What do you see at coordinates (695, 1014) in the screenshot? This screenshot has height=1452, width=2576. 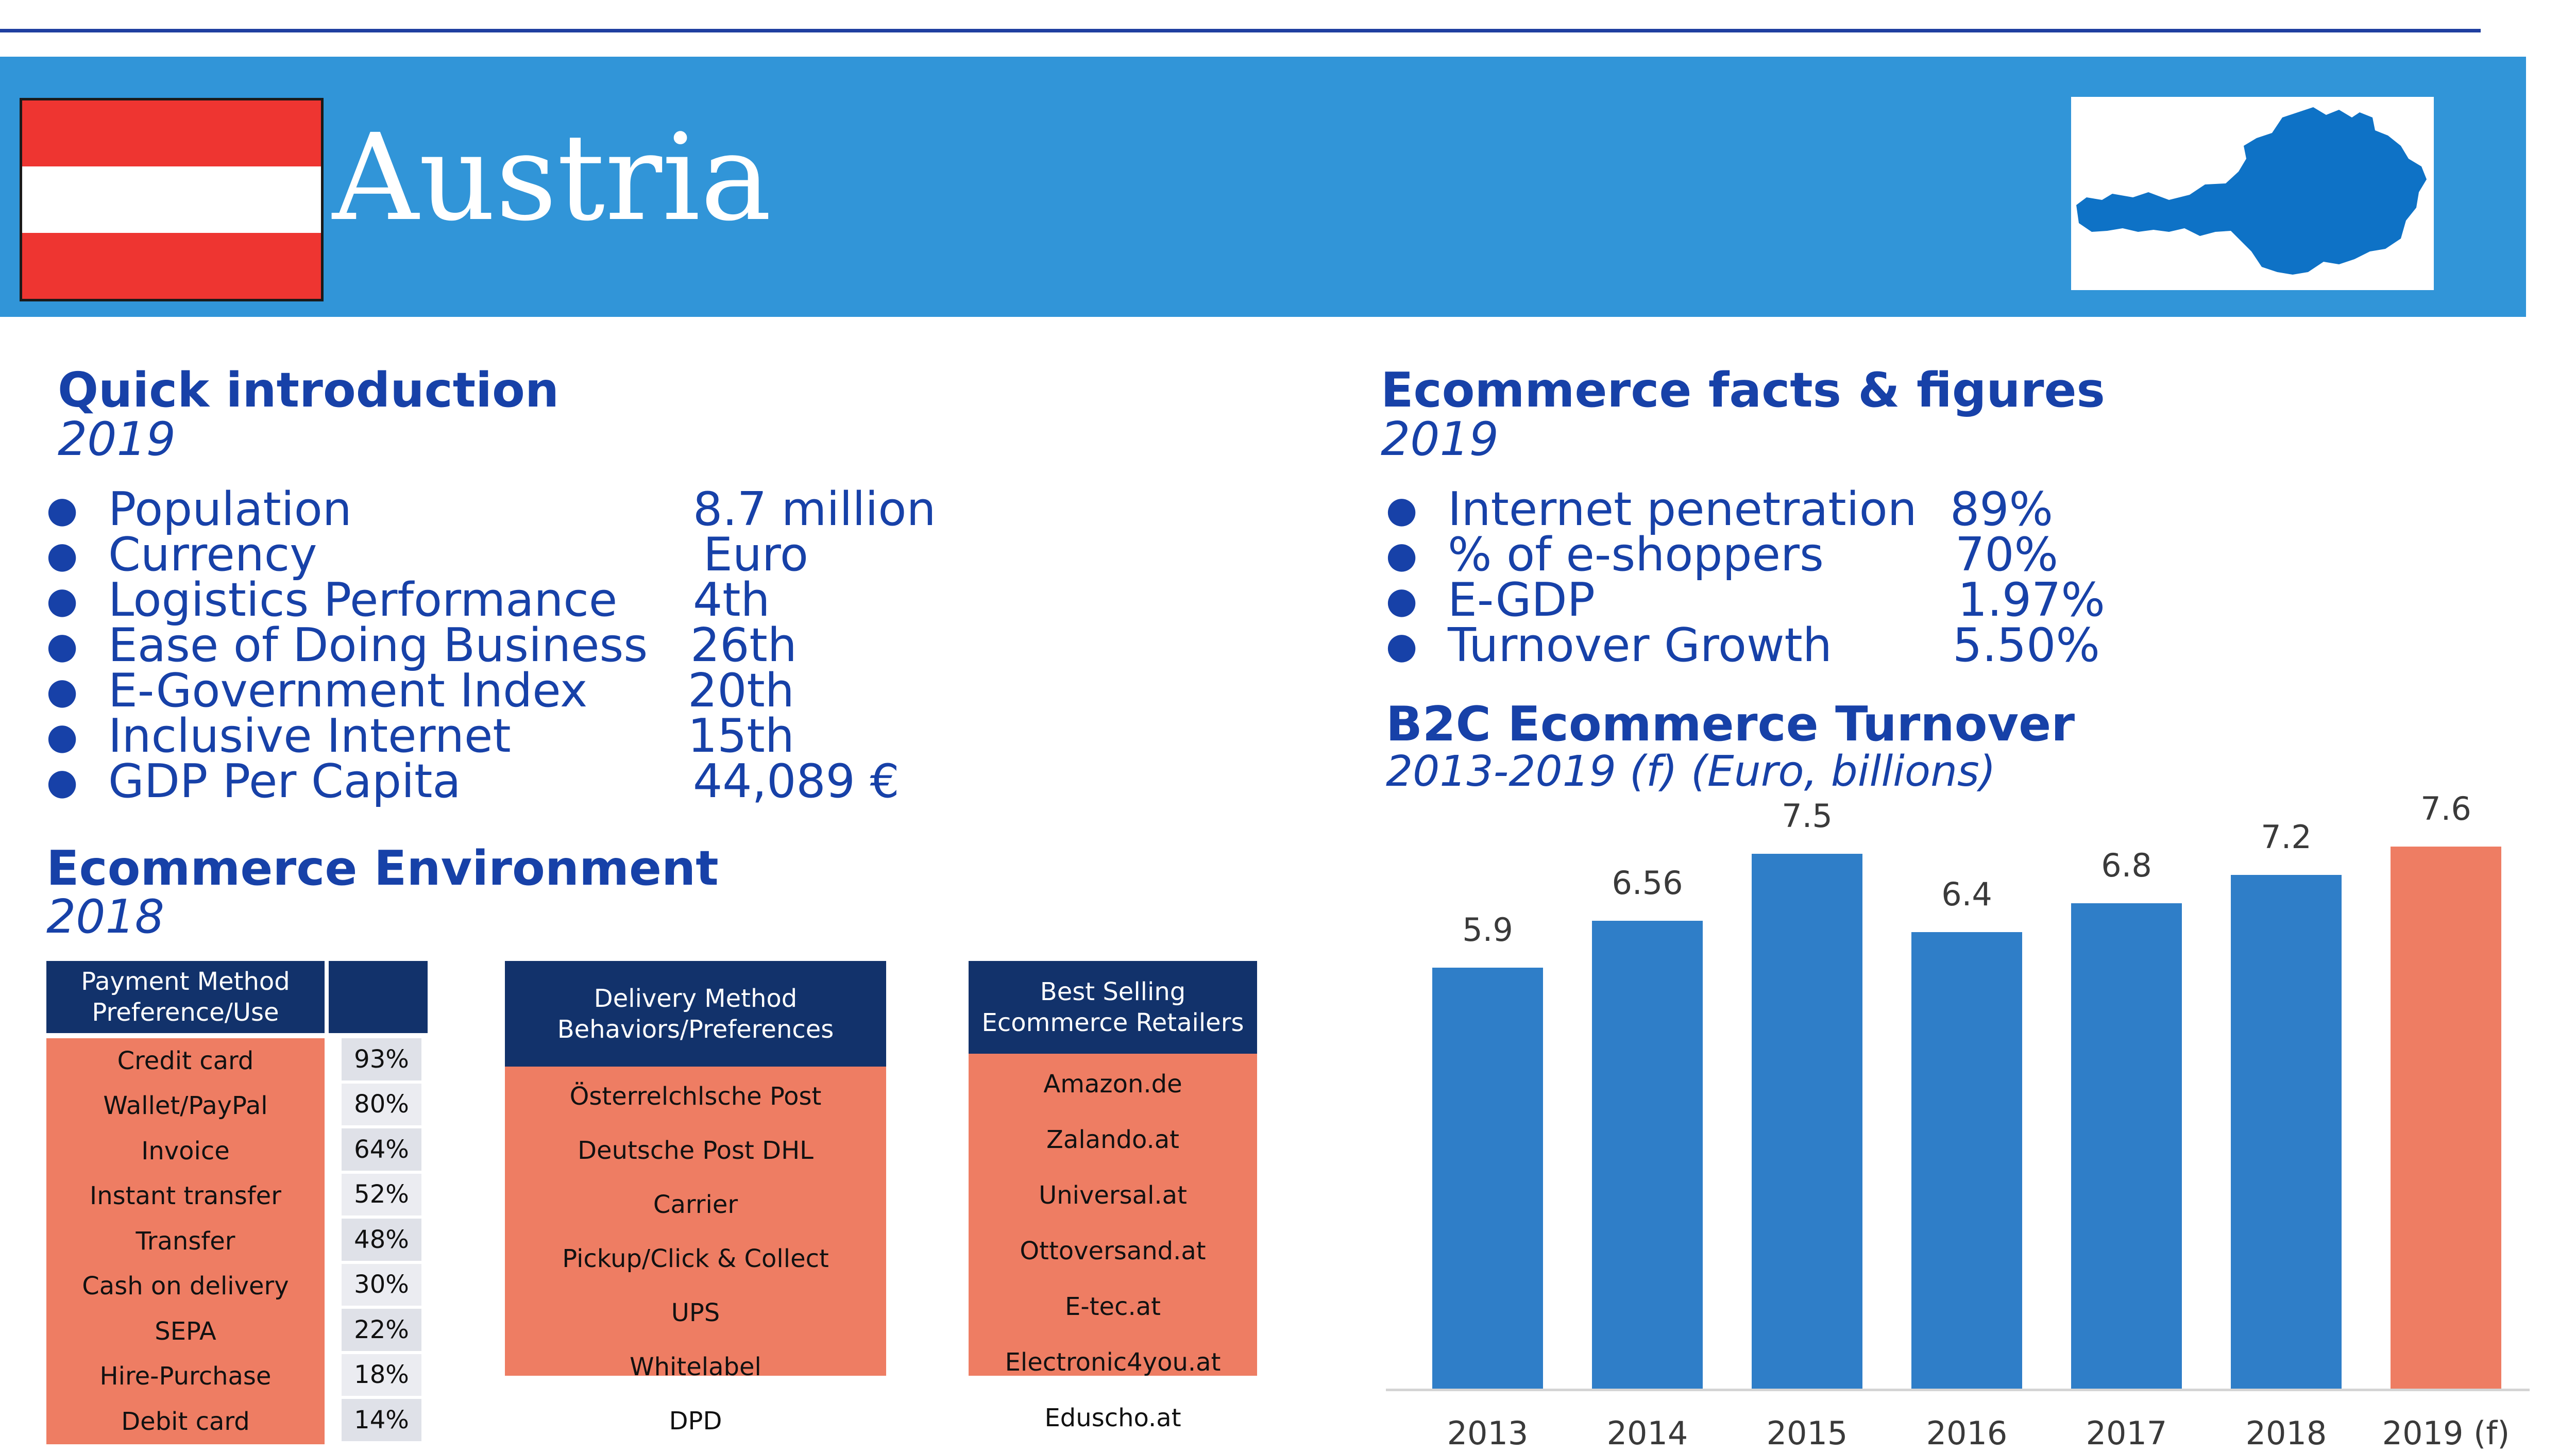 I see `delivery-table-header: Delivery Method Behaviors/Preferences` at bounding box center [695, 1014].